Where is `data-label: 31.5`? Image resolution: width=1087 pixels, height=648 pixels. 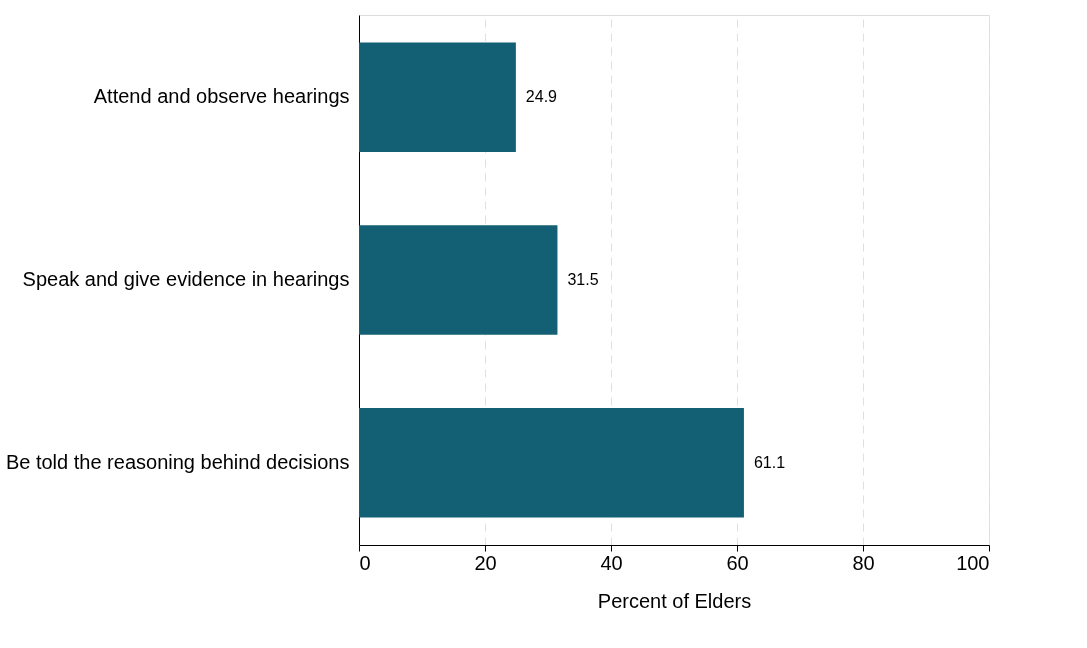 data-label: 31.5 is located at coordinates (583, 279).